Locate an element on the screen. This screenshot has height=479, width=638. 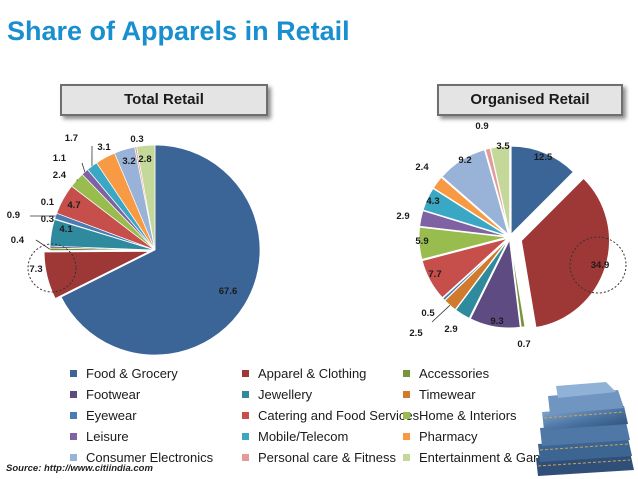
total-leader-accessories is located at coordinates (43, 244).